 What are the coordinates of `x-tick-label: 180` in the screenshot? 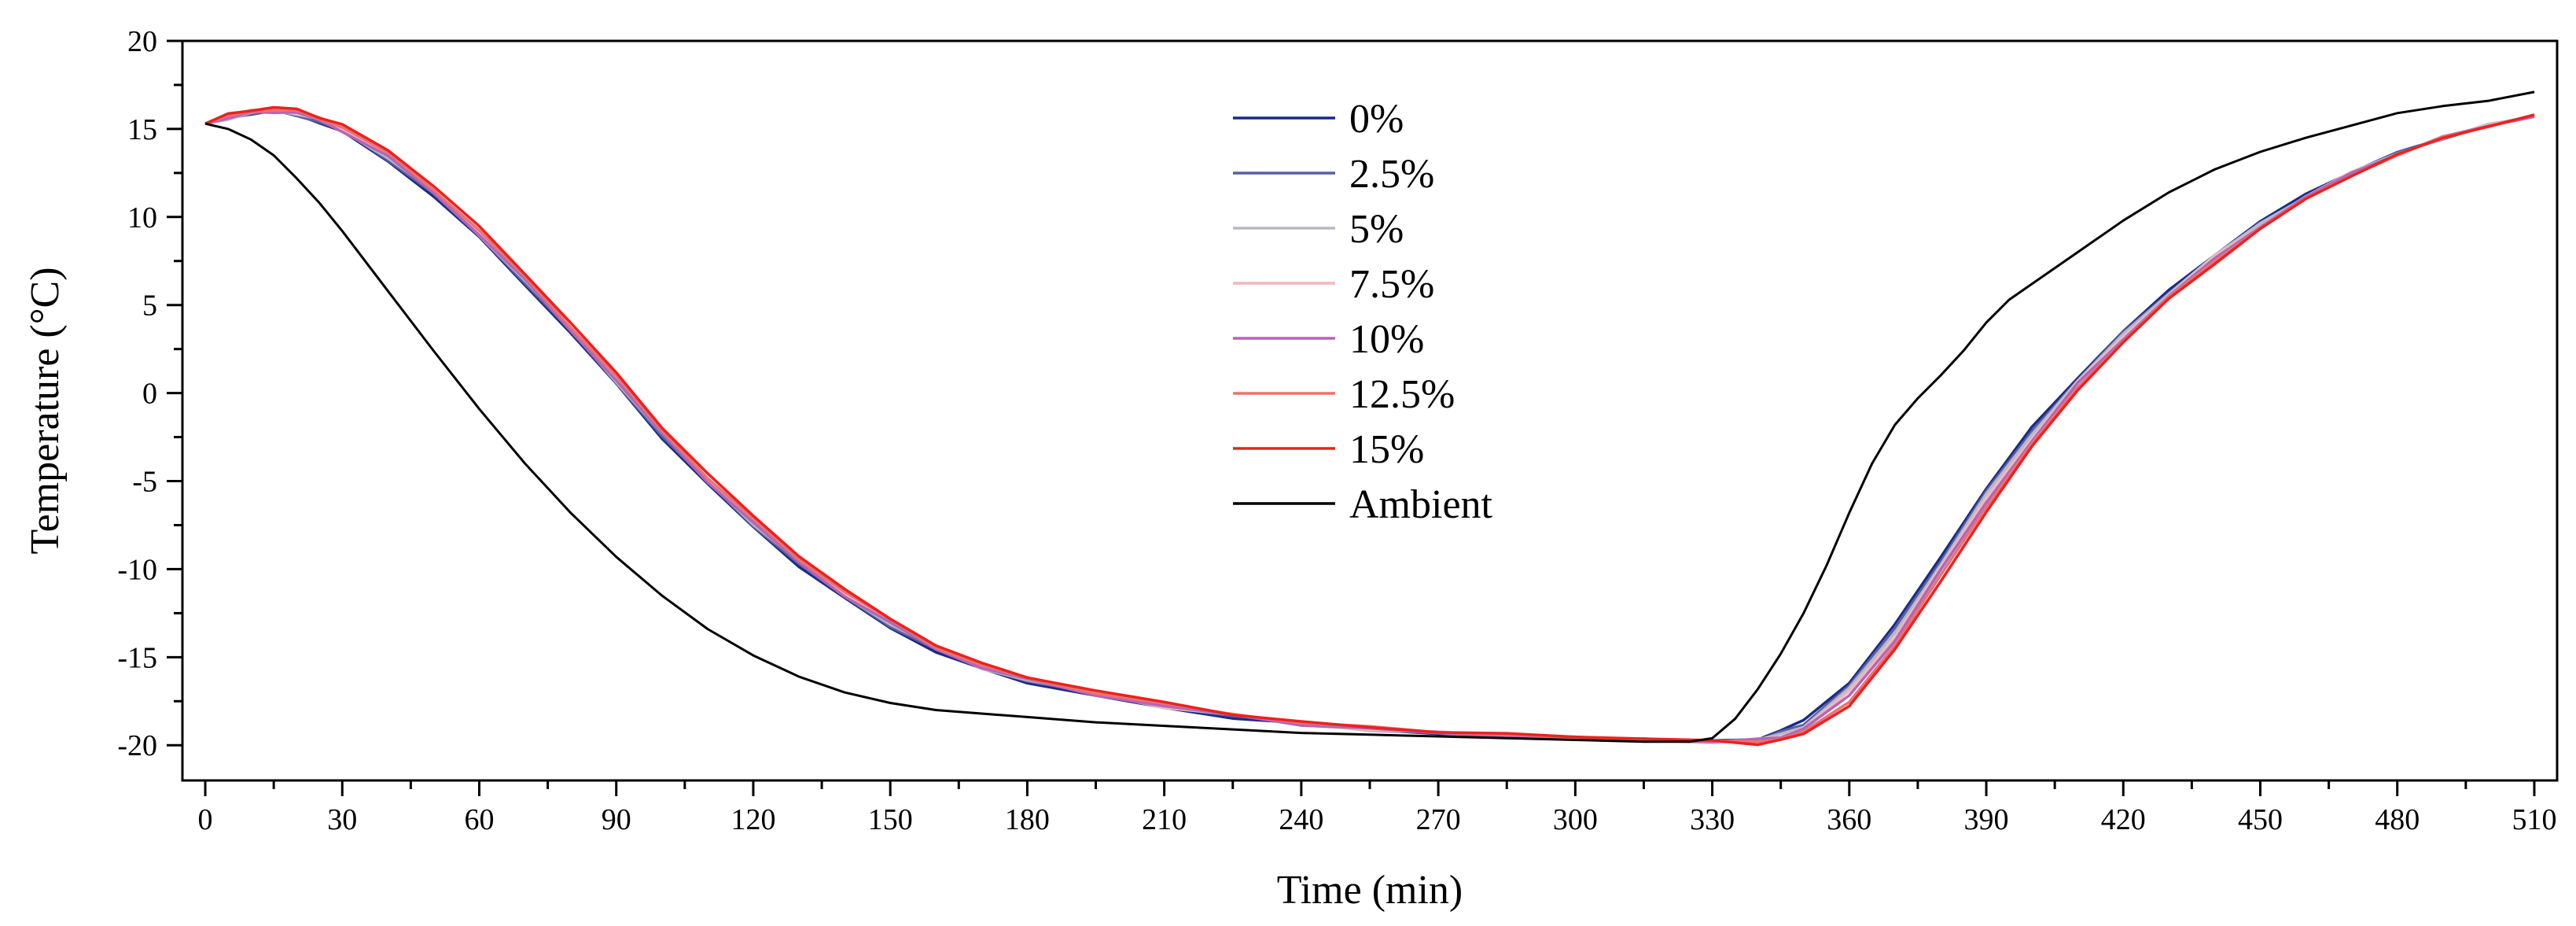 It's located at (1027, 819).